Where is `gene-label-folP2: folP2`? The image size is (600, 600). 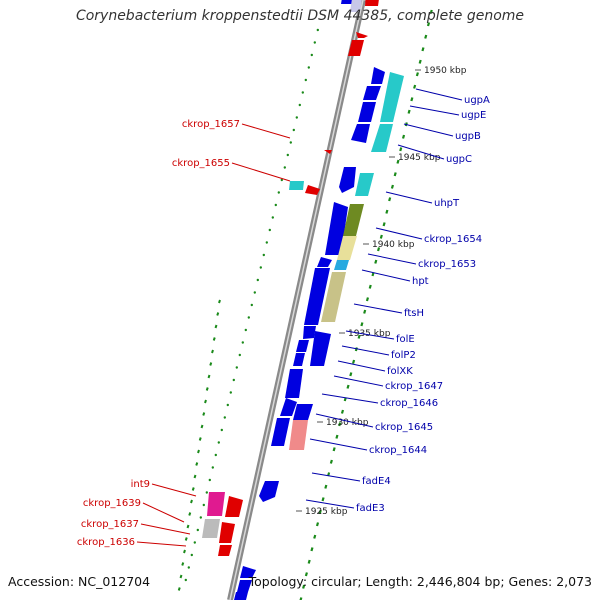 gene-label-folP2: folP2 is located at coordinates (403, 355).